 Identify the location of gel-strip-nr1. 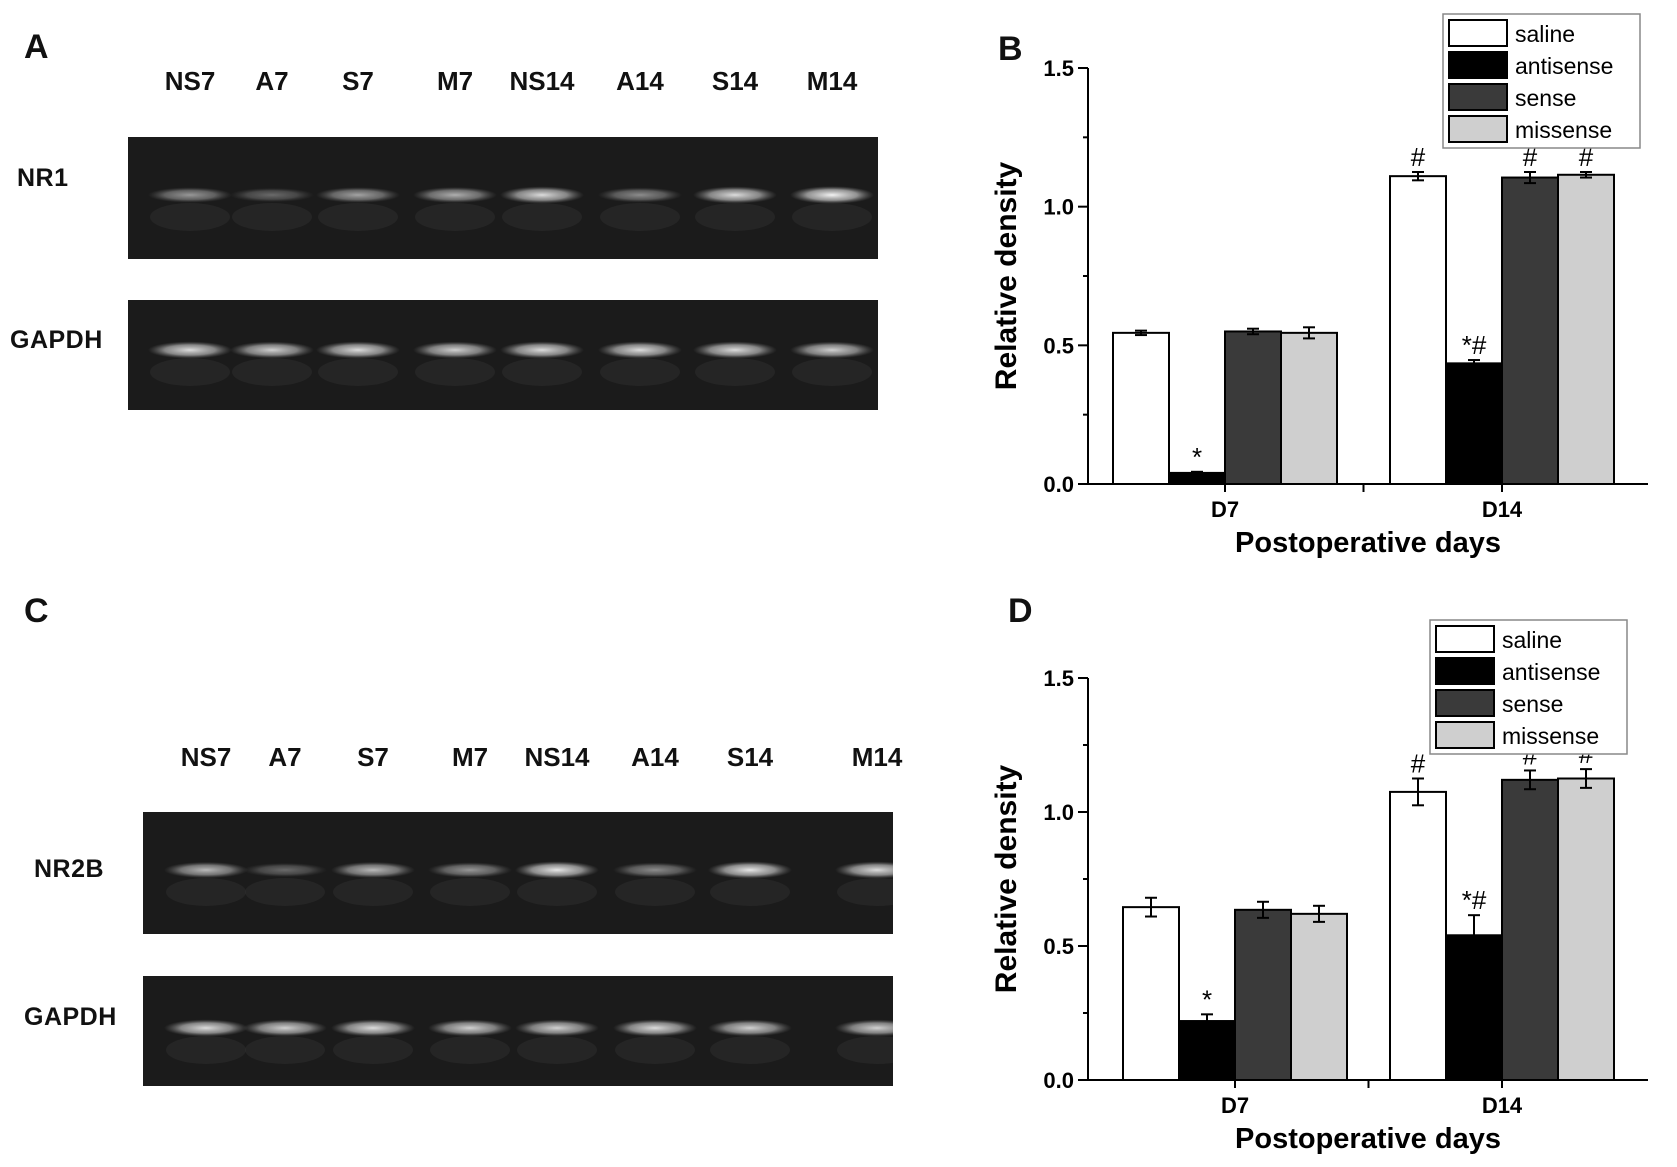
(503, 198).